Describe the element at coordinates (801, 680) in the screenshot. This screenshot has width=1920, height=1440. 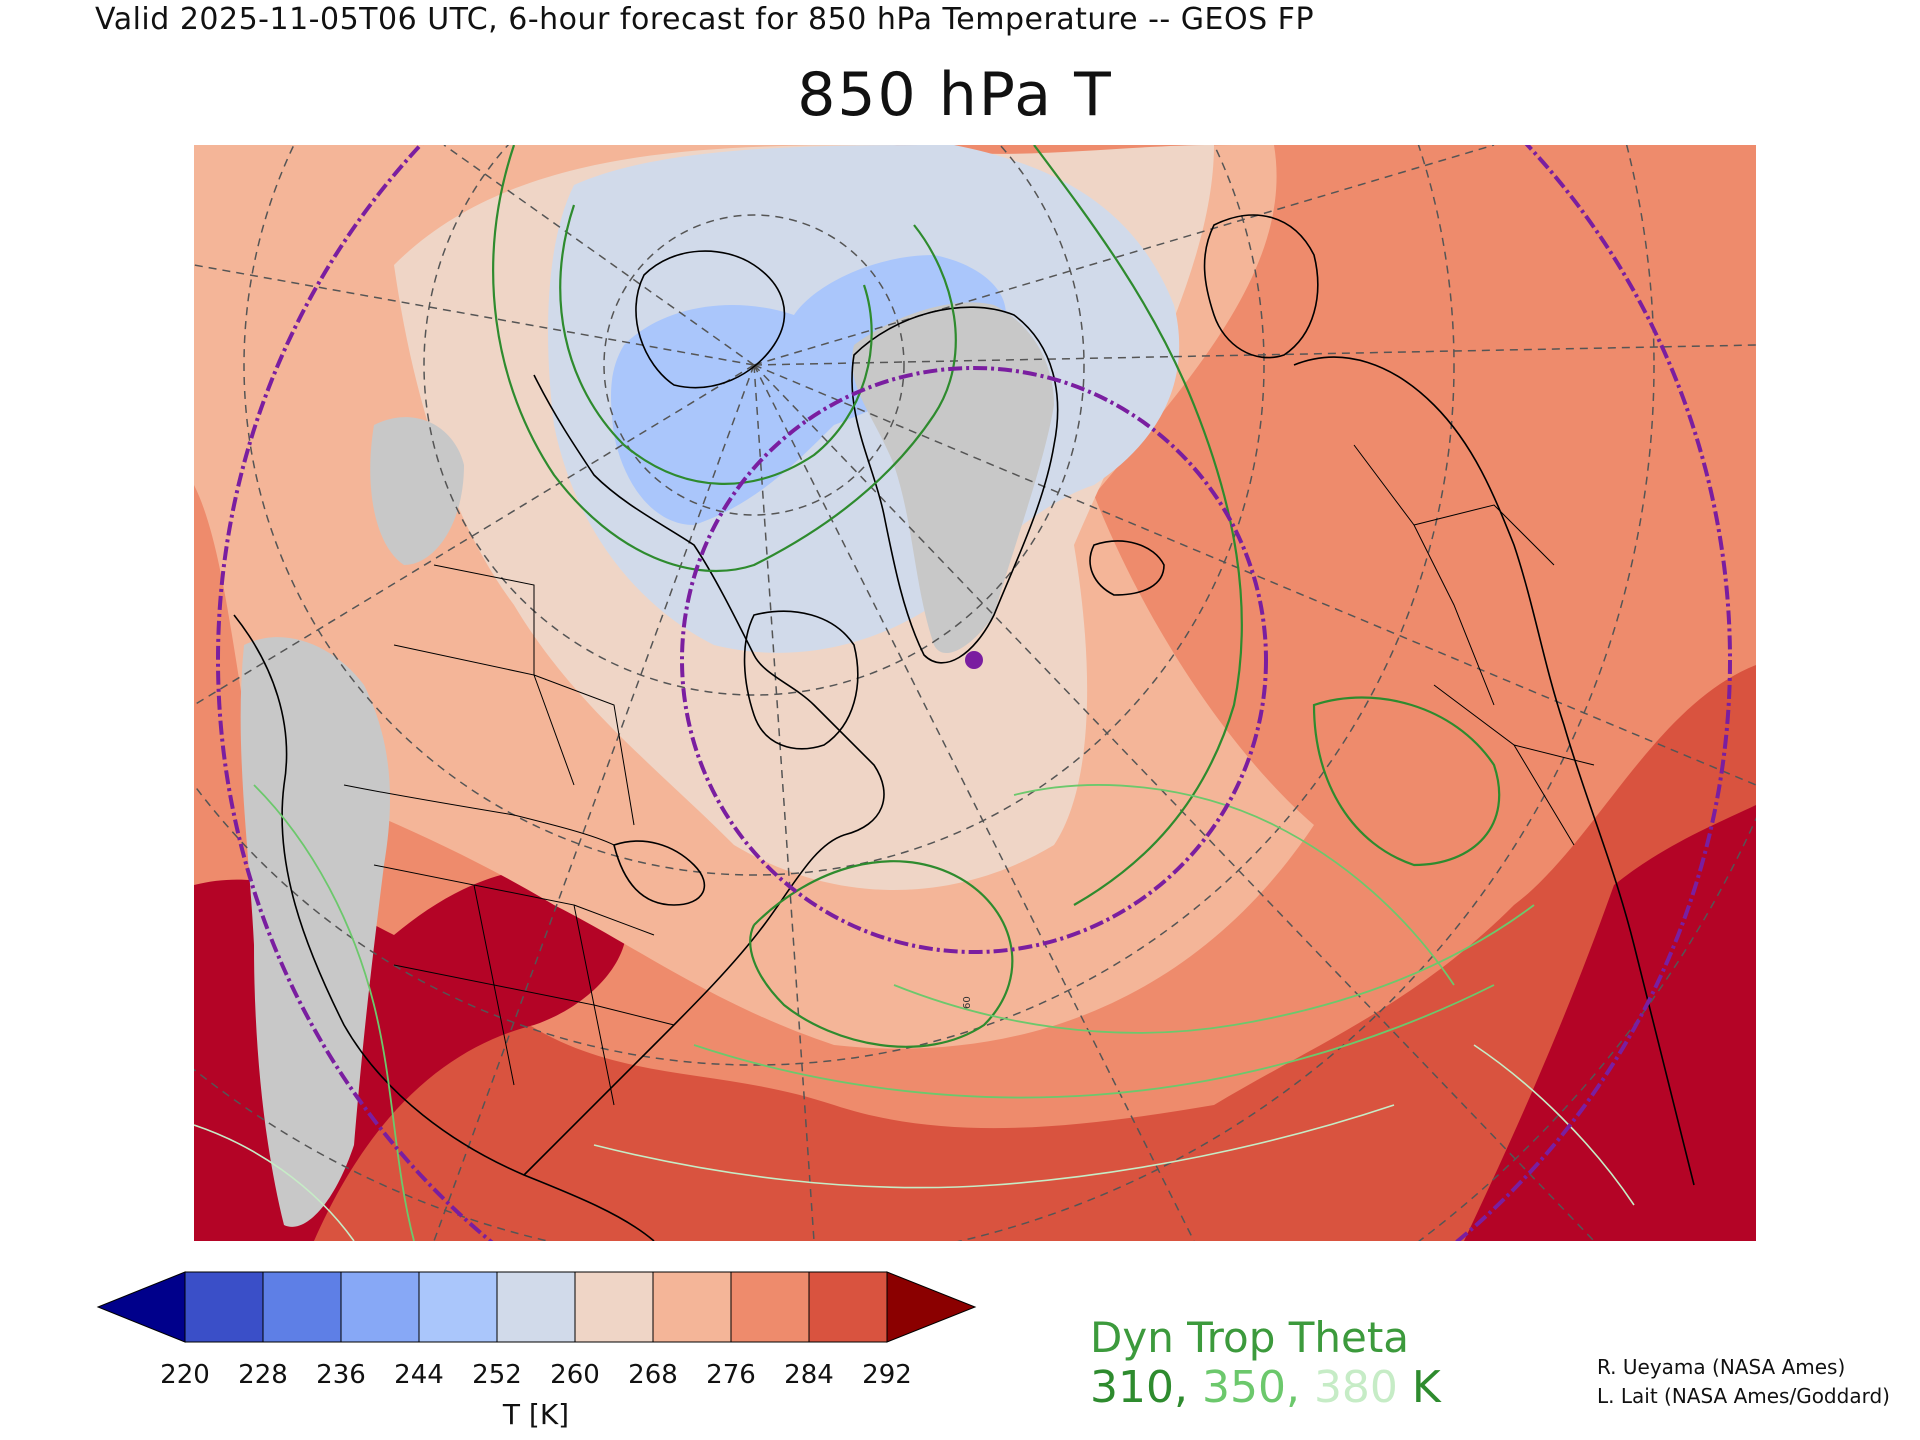
I see `coast-hudson-bay` at that location.